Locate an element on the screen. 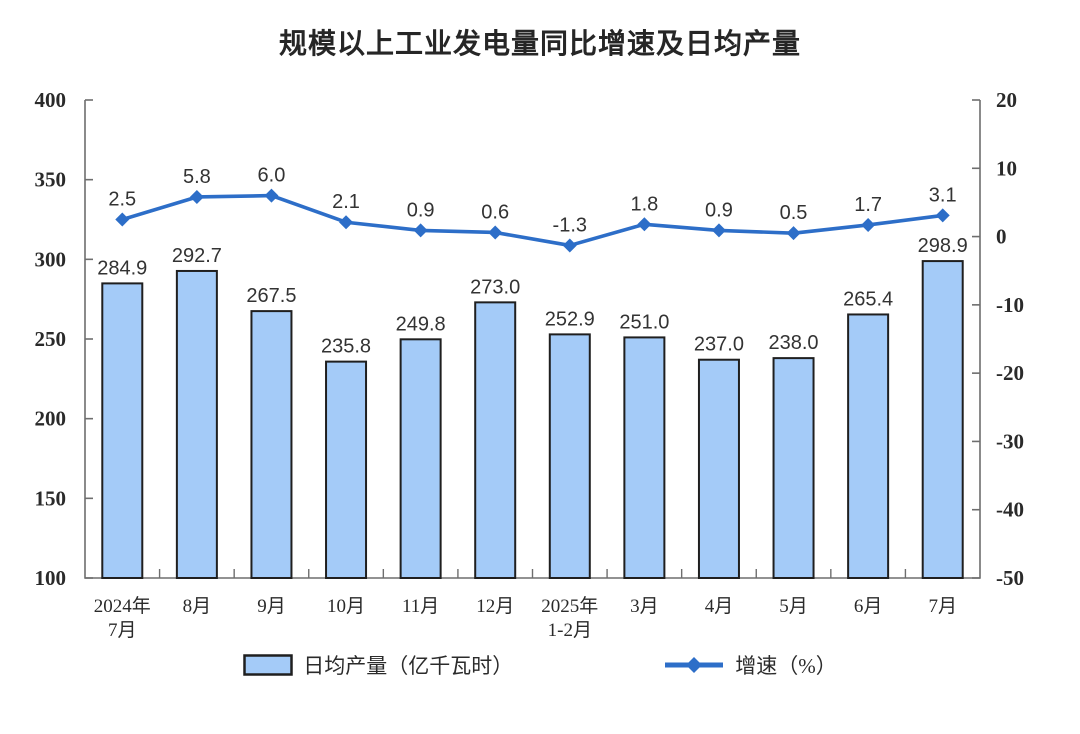 This screenshot has height=734, width=1080. bar-value-label: 237.0 is located at coordinates (719, 345).